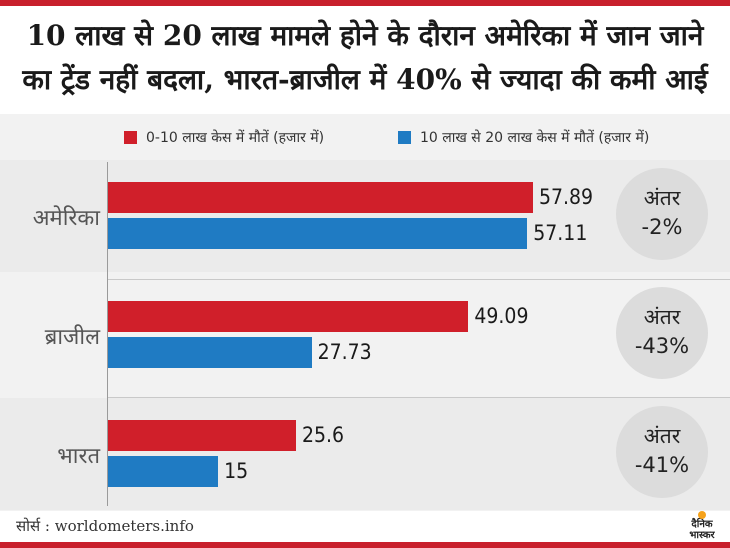  I want to click on category-label-usa: अमेरिका, so click(66, 218).